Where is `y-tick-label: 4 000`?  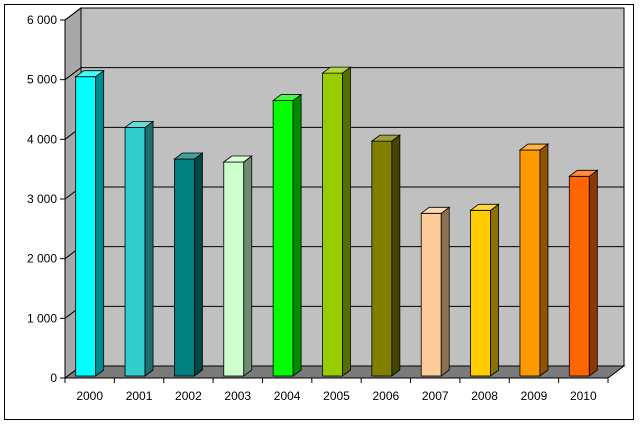 y-tick-label: 4 000 is located at coordinates (42, 139).